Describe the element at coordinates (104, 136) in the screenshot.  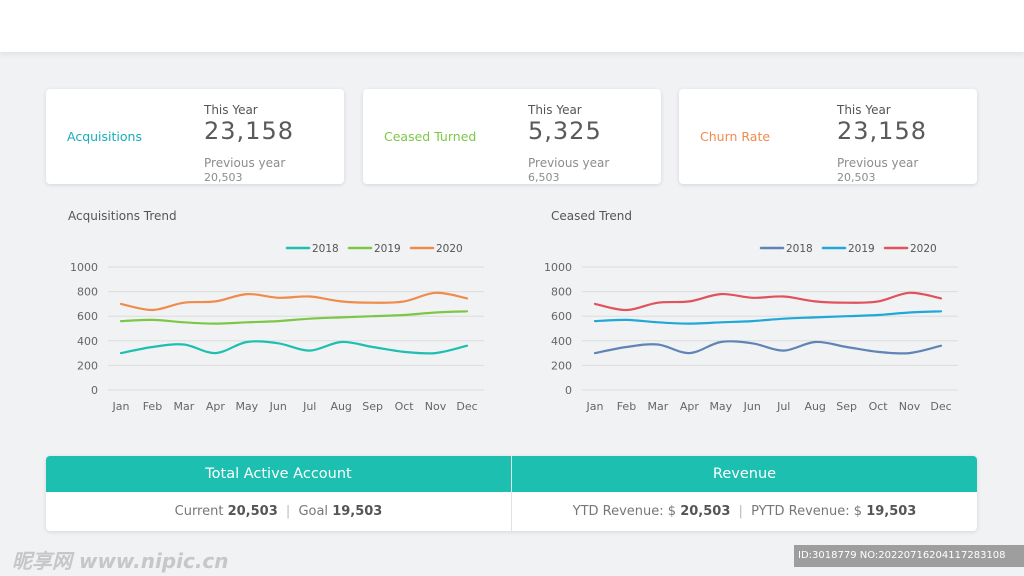
I see `kpi-label: Acquisitions` at that location.